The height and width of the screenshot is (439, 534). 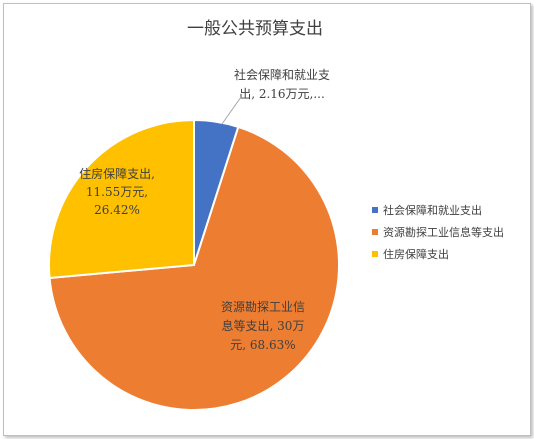 I want to click on legend-label-1: 社会保障和就业支出, so click(x=432, y=210).